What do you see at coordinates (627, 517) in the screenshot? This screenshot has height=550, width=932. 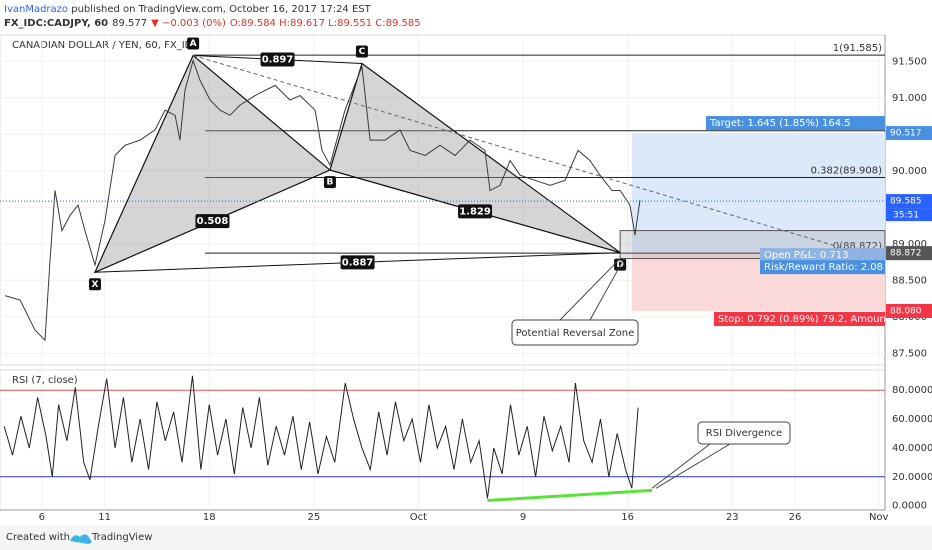 I see `x-tick-label: 16` at bounding box center [627, 517].